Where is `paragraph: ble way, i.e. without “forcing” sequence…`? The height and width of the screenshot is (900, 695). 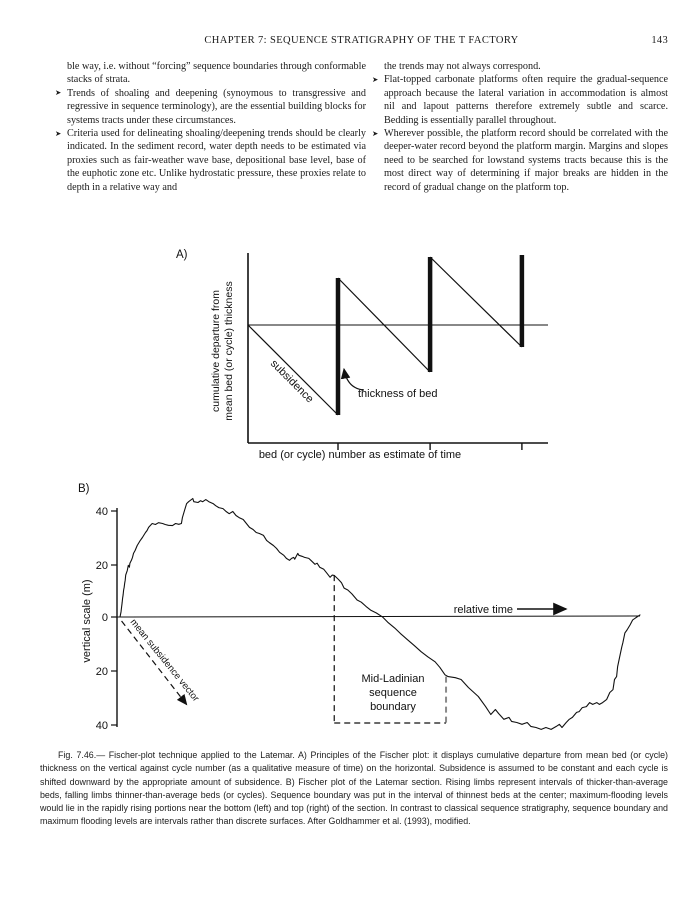 paragraph: ble way, i.e. without “forcing” sequence… is located at coordinates (216, 73).